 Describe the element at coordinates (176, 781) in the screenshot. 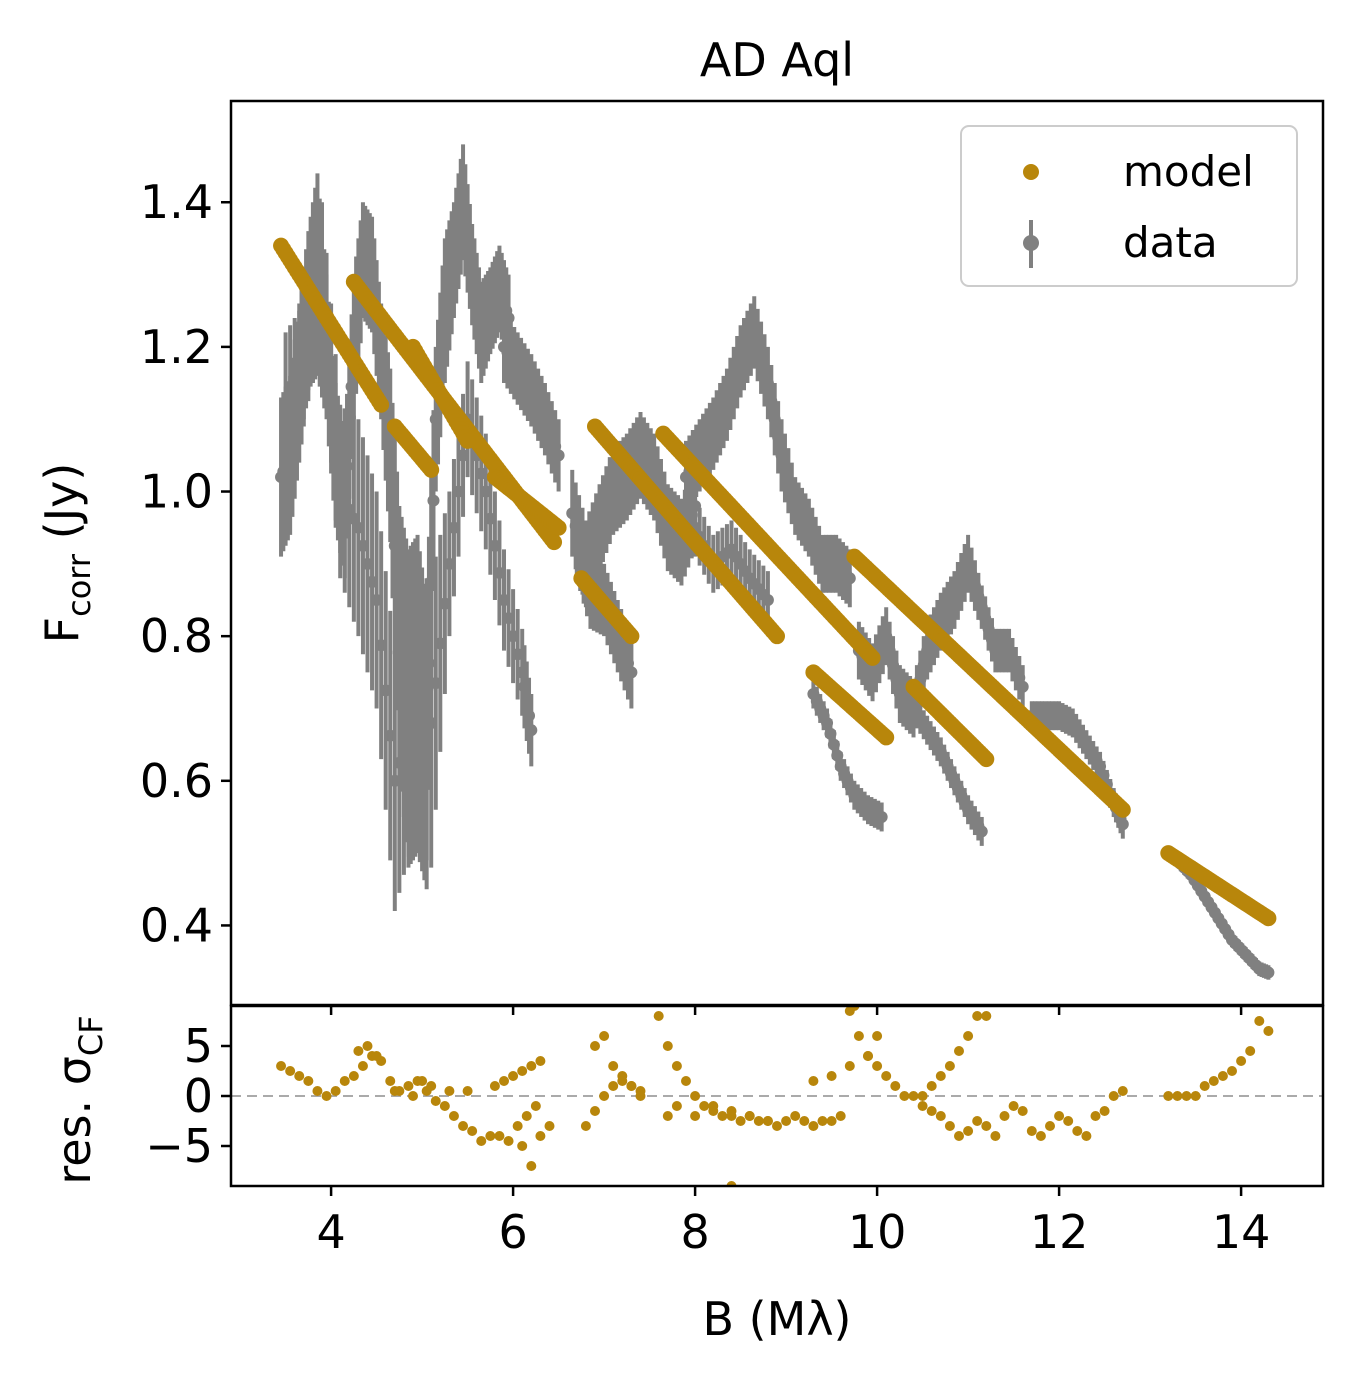

I see `main-y-tick-label: 0.6` at that location.